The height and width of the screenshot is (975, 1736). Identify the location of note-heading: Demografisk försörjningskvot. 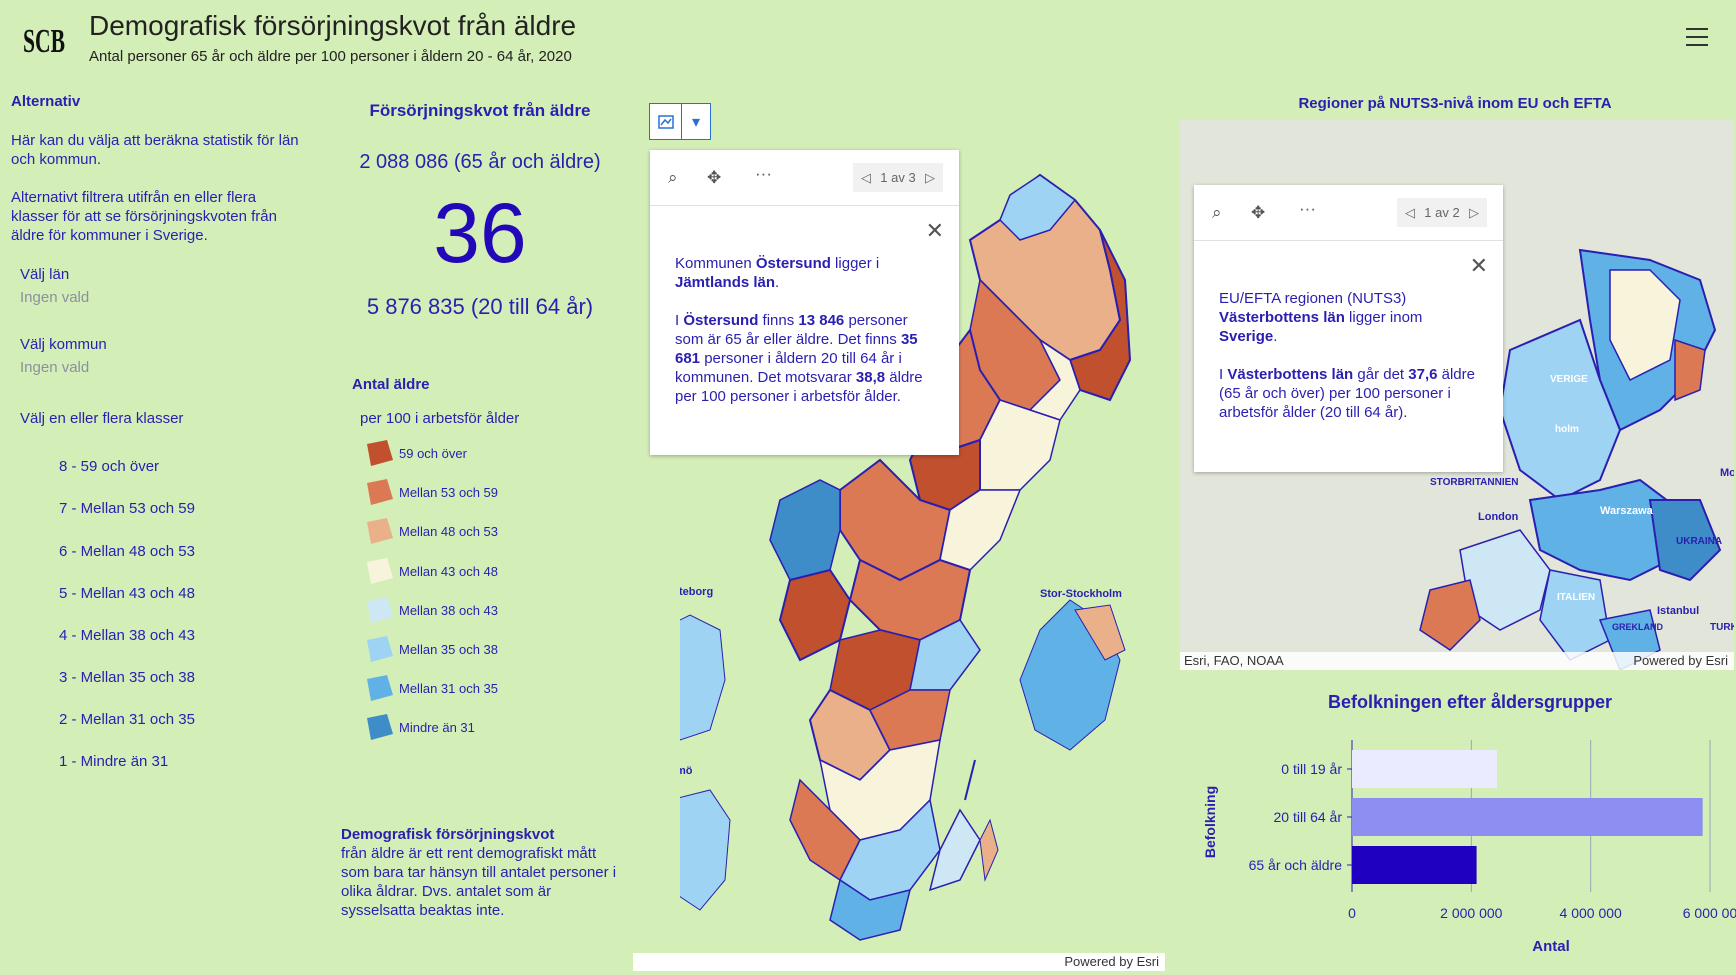
(448, 834).